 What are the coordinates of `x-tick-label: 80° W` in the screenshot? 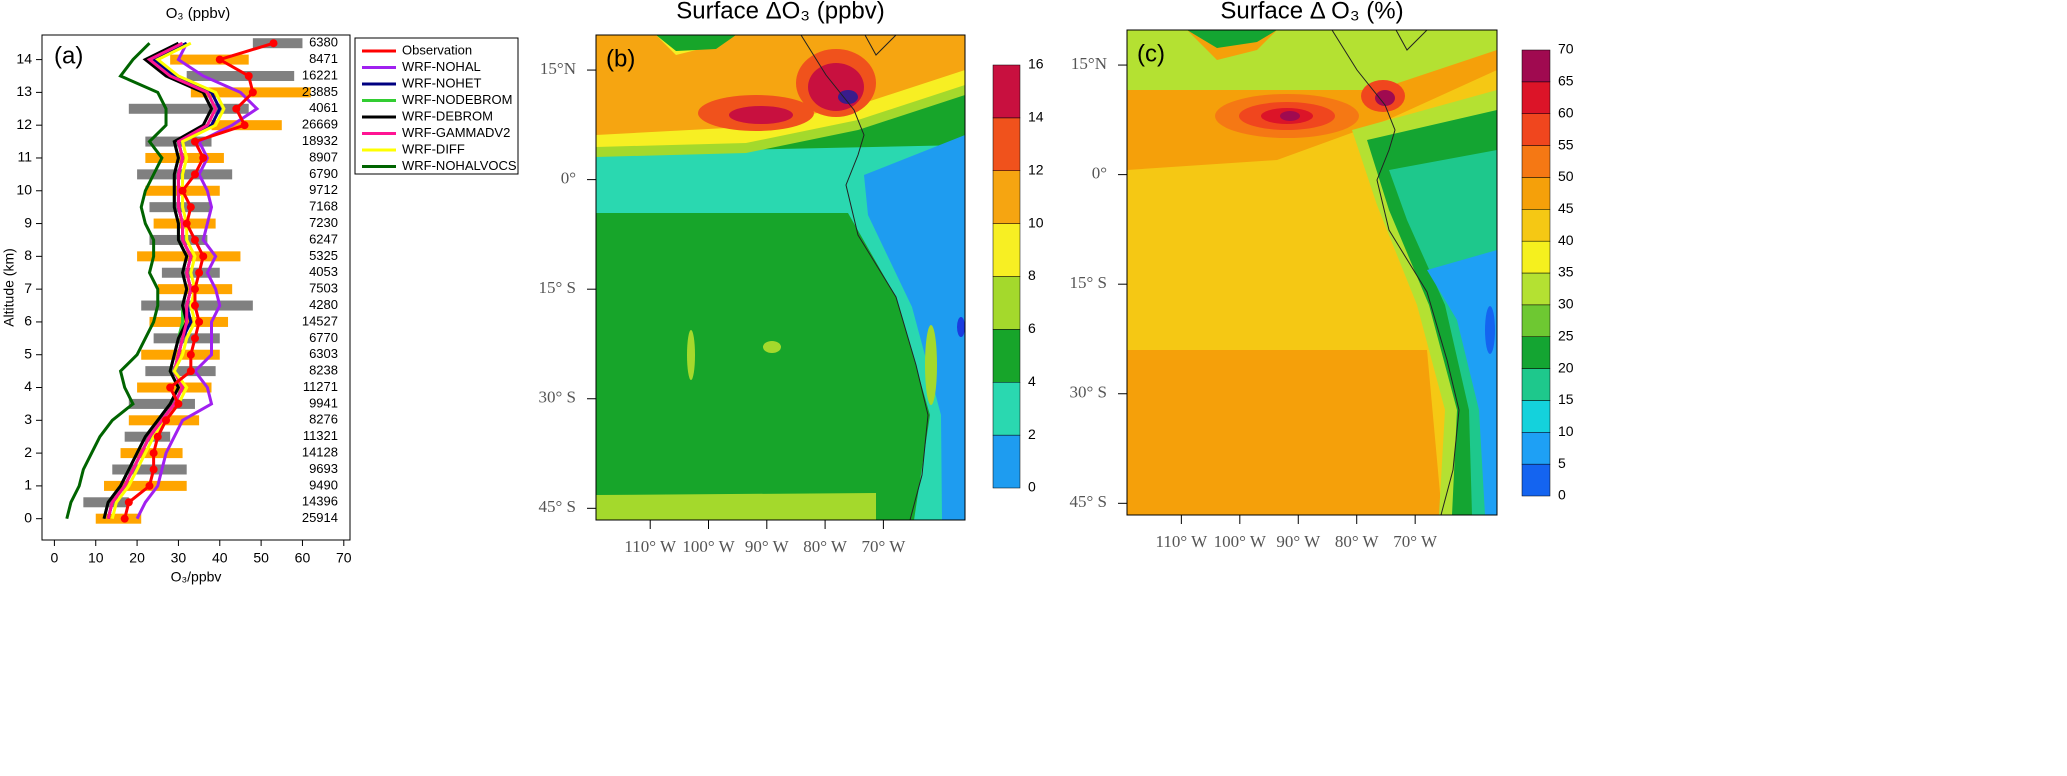 It's located at (825, 546).